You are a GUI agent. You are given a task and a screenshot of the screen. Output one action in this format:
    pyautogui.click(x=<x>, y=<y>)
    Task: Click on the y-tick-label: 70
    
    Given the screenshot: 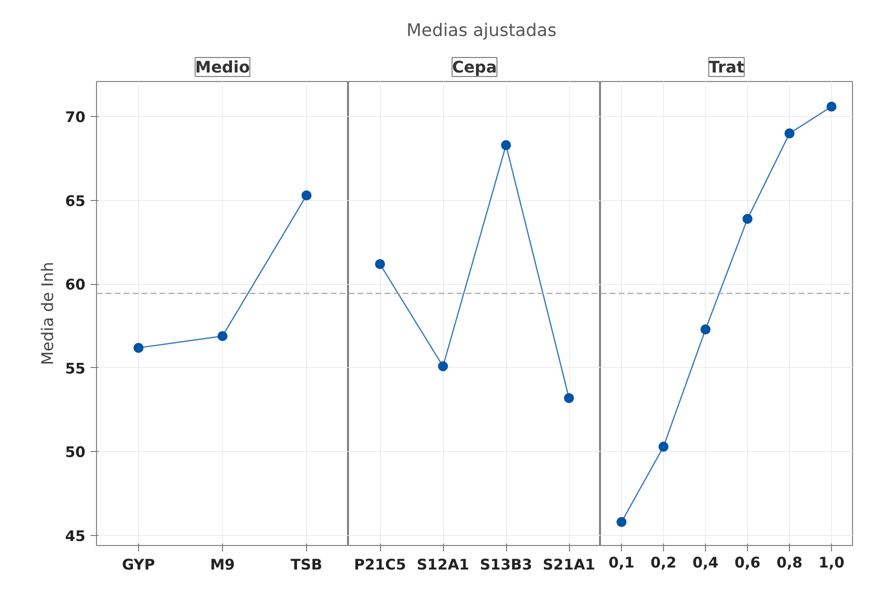 What is the action you would take?
    pyautogui.click(x=75, y=117)
    